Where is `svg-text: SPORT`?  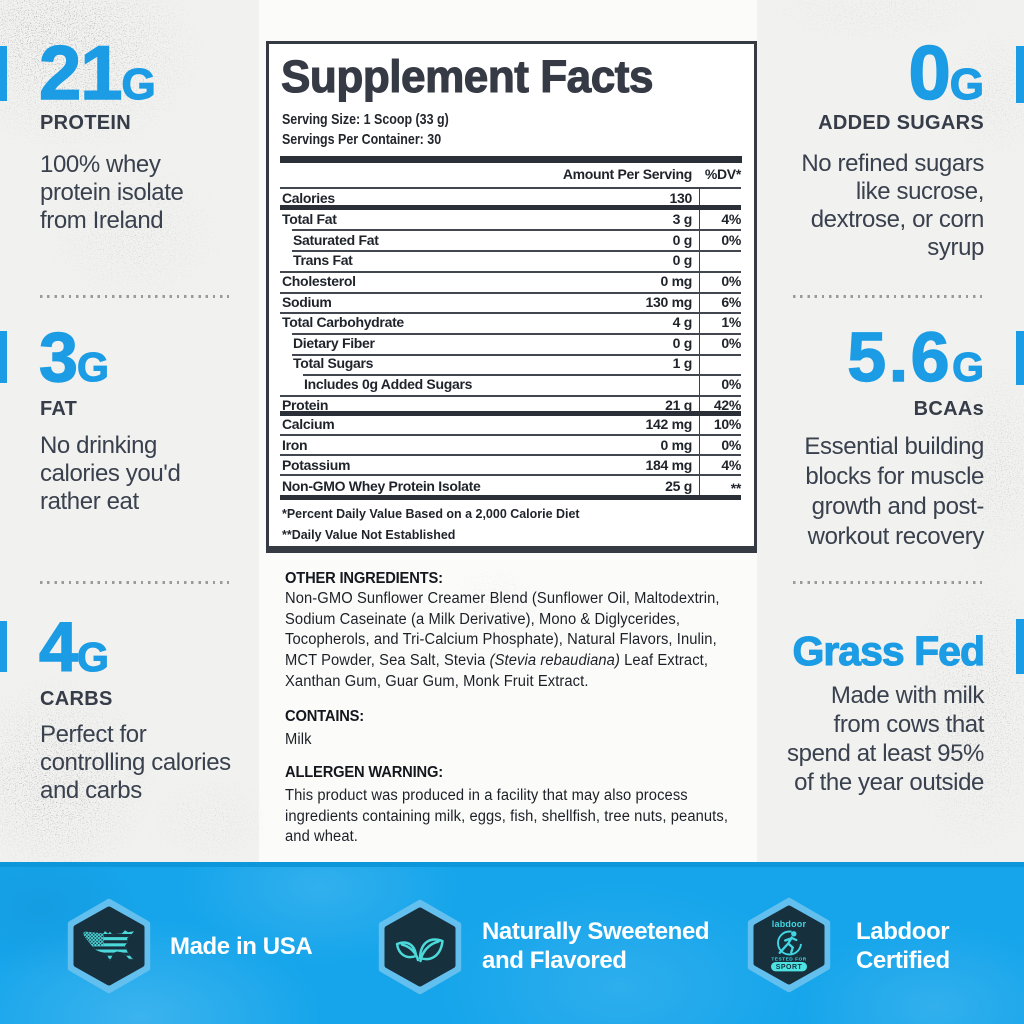
svg-text: SPORT is located at coordinates (789, 967).